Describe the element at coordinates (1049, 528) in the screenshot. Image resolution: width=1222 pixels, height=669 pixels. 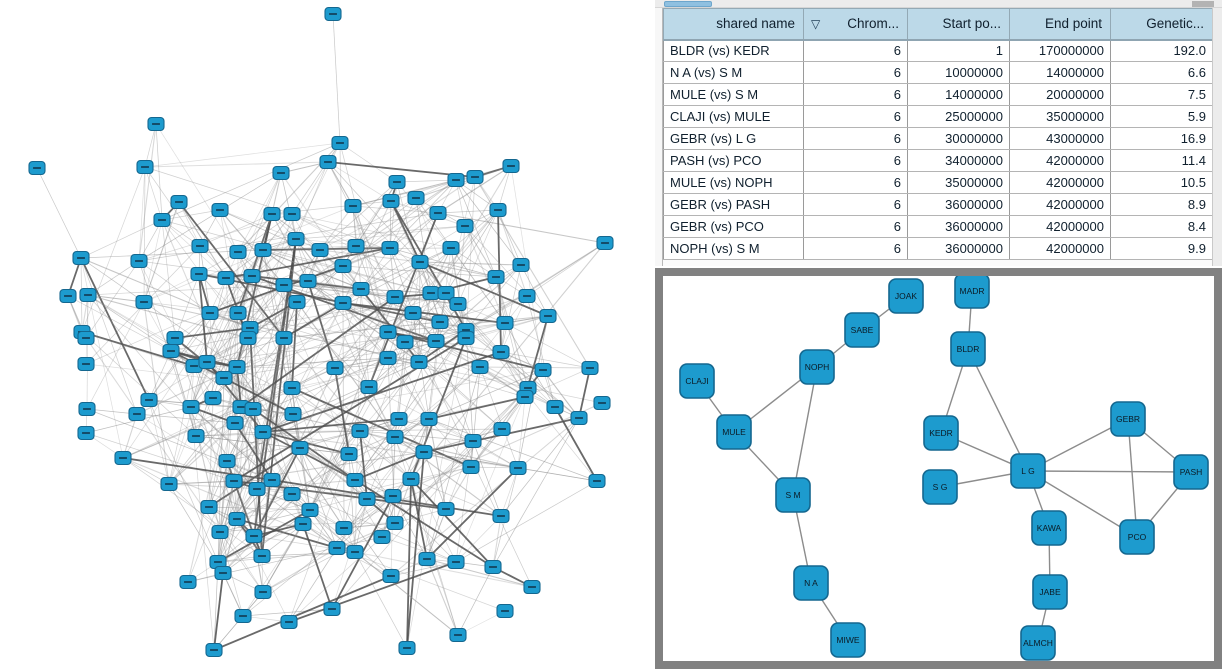
I see `network-node: KAWA` at that location.